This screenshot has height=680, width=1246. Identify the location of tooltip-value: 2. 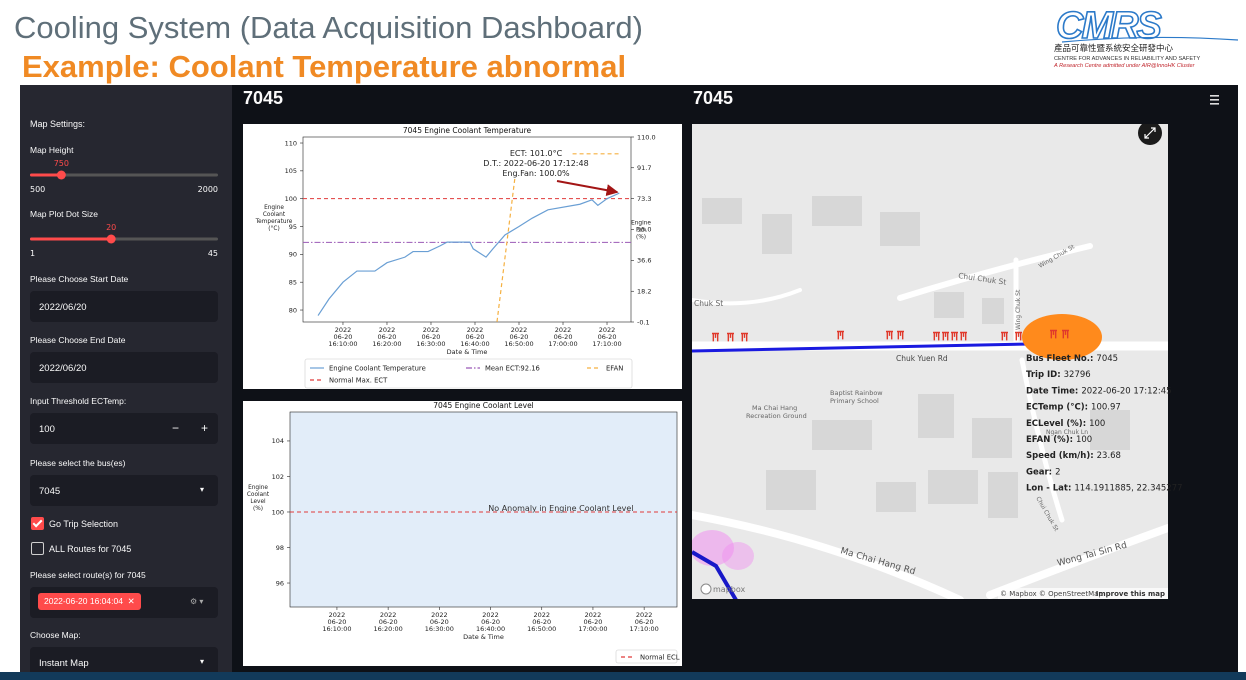
(1057, 472).